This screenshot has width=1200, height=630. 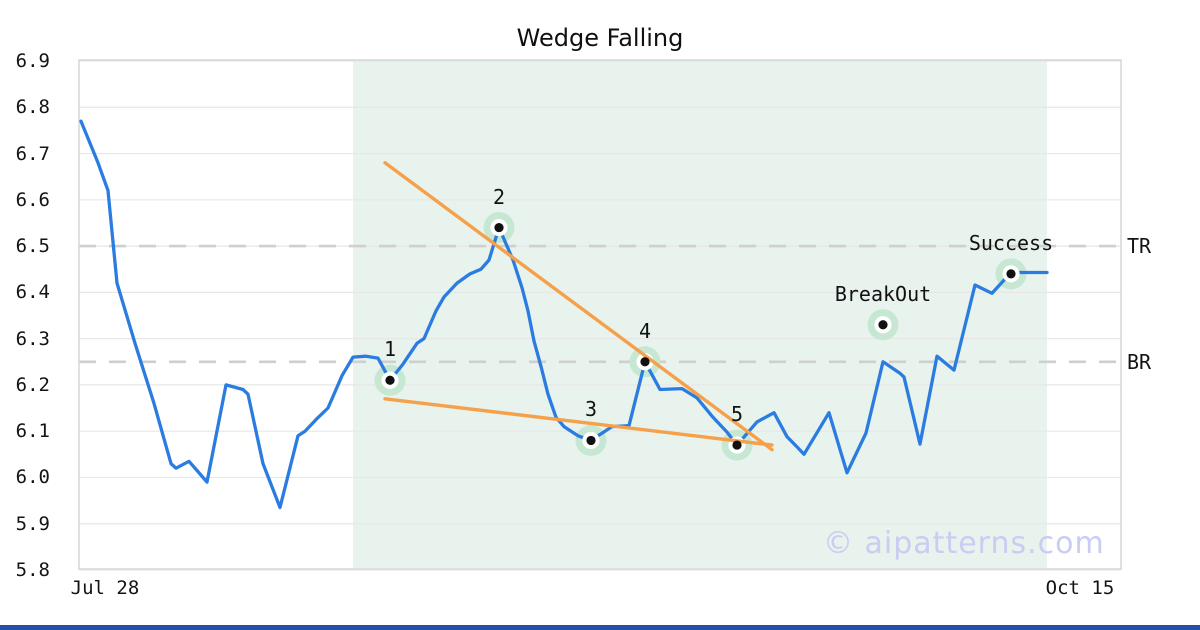 I want to click on annotation-label-success: Success, so click(x=1011, y=242).